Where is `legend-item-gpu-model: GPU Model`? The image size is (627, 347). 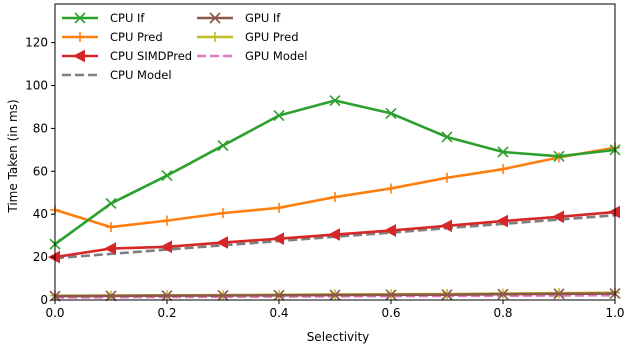 legend-item-gpu-model: GPU Model is located at coordinates (252, 56).